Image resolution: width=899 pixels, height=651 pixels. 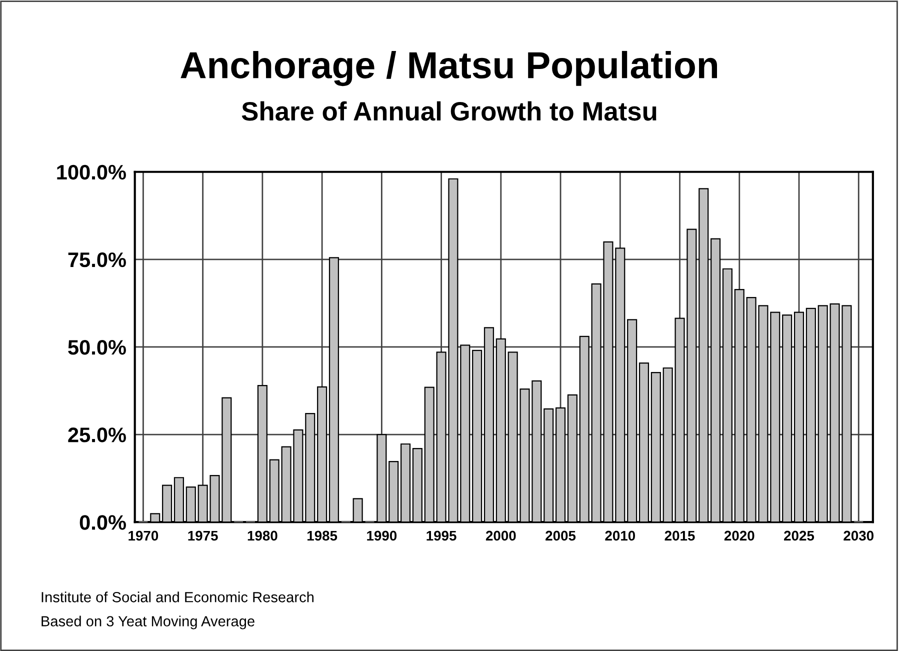 I want to click on y-tick-label: 100.0%, so click(x=91, y=172).